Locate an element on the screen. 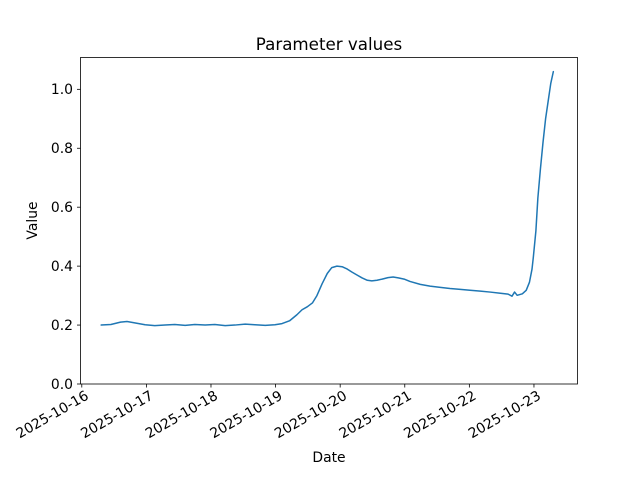 The width and height of the screenshot is (640, 480). x-tick-label: 2025-10-20 is located at coordinates (311, 415).